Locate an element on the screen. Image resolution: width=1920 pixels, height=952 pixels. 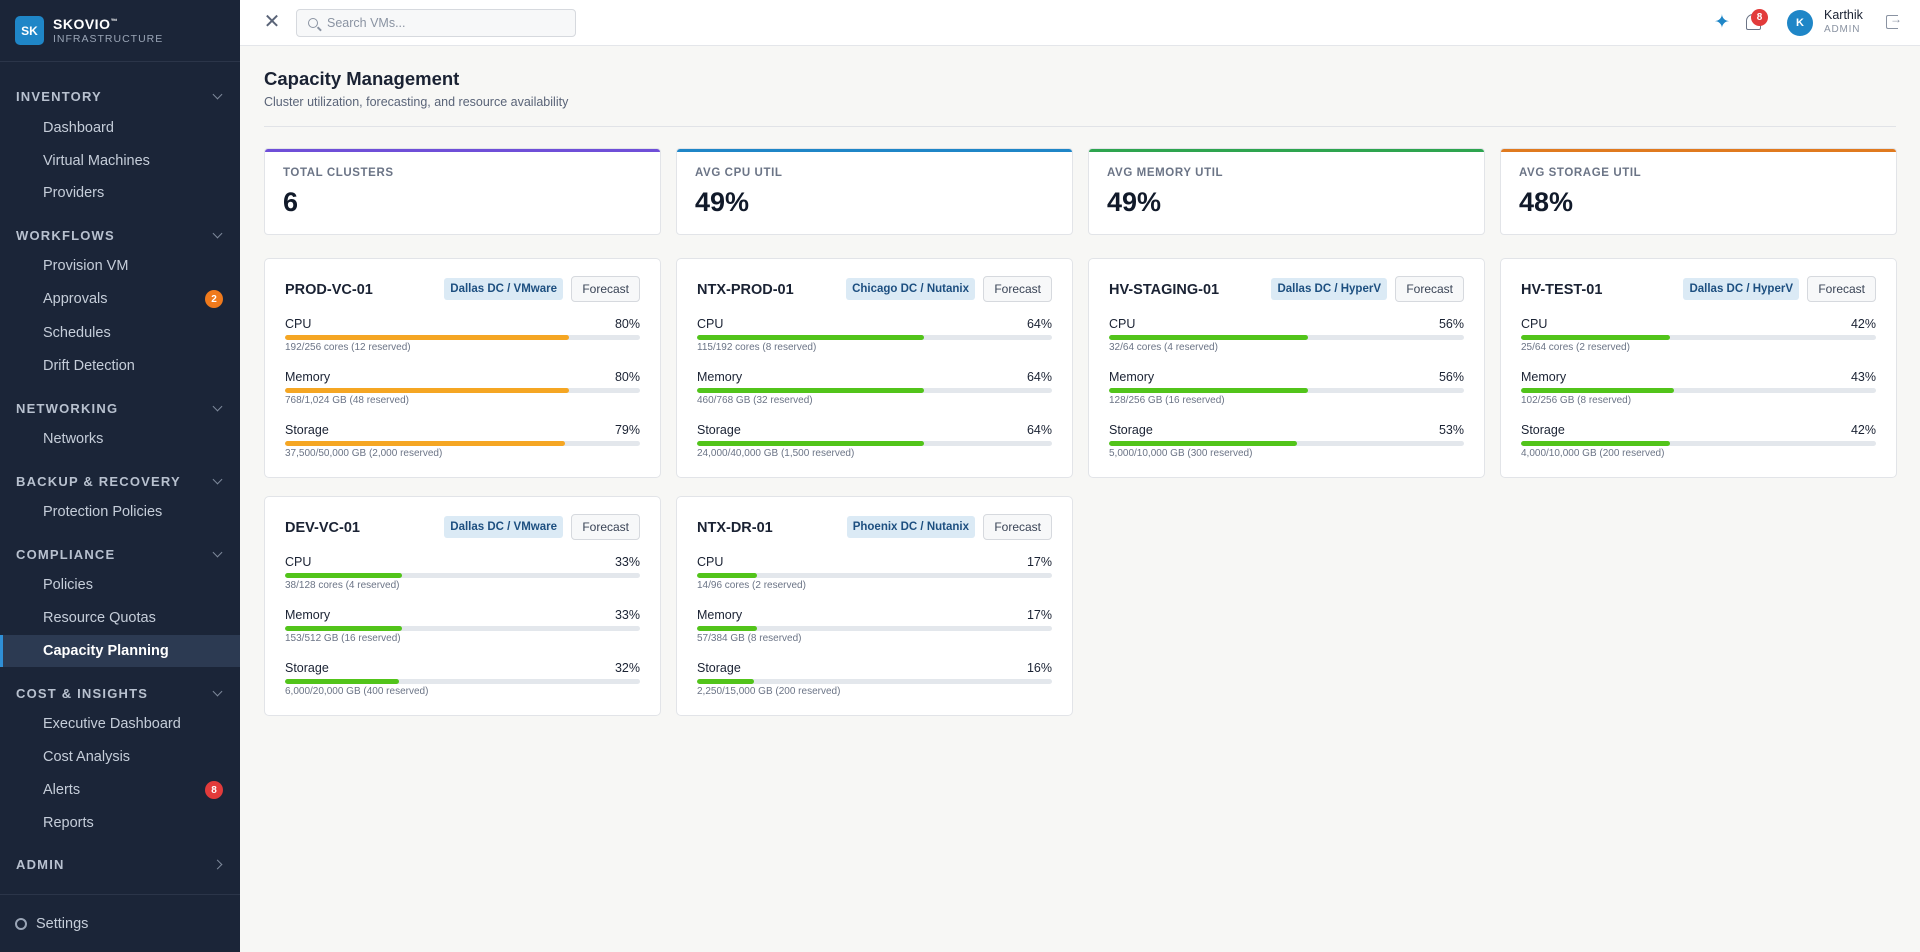
sidebar-item-virtual-machines: Virtual Machines is located at coordinates (120, 161).